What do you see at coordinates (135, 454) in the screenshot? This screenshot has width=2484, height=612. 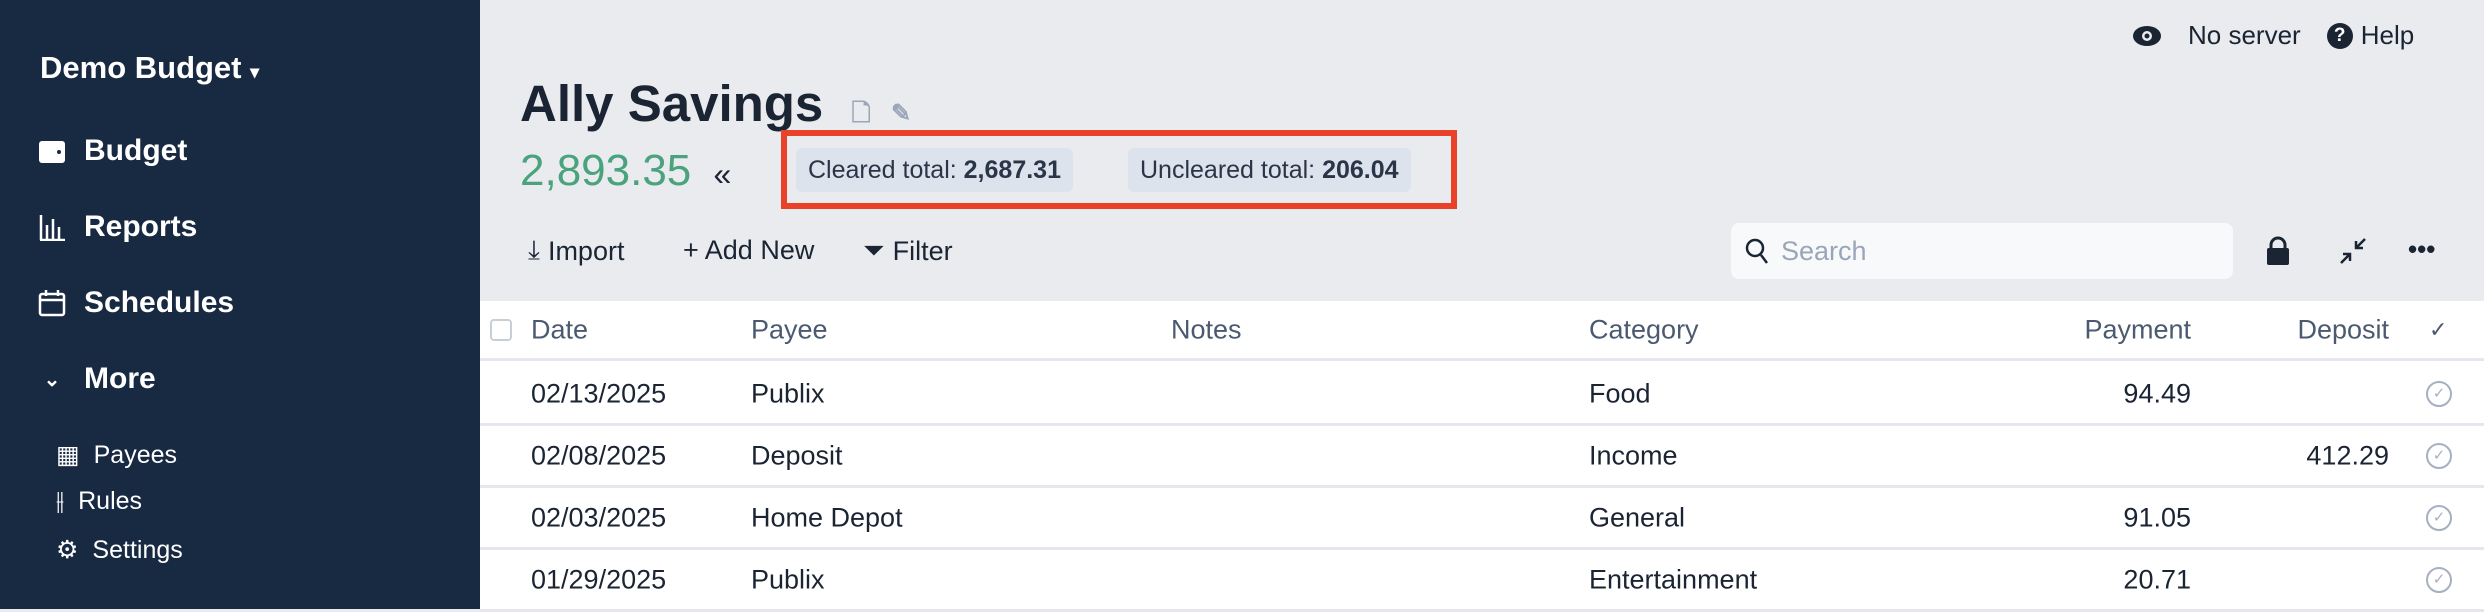 I see `sidebar-item-label: Payees` at bounding box center [135, 454].